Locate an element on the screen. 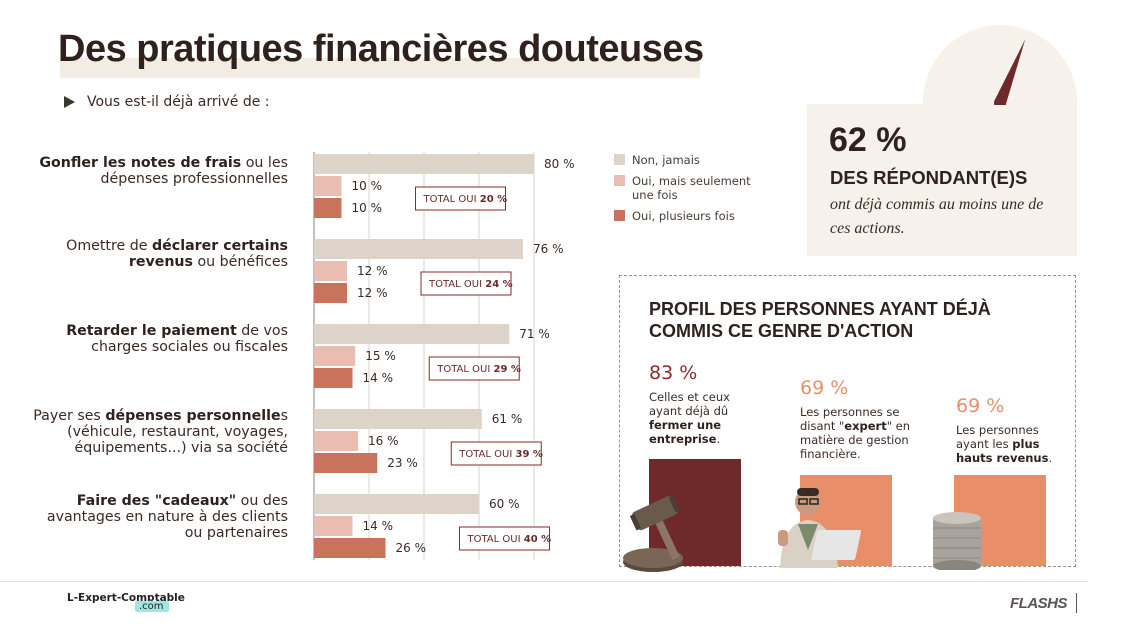  data-label: 23 % is located at coordinates (402, 463).